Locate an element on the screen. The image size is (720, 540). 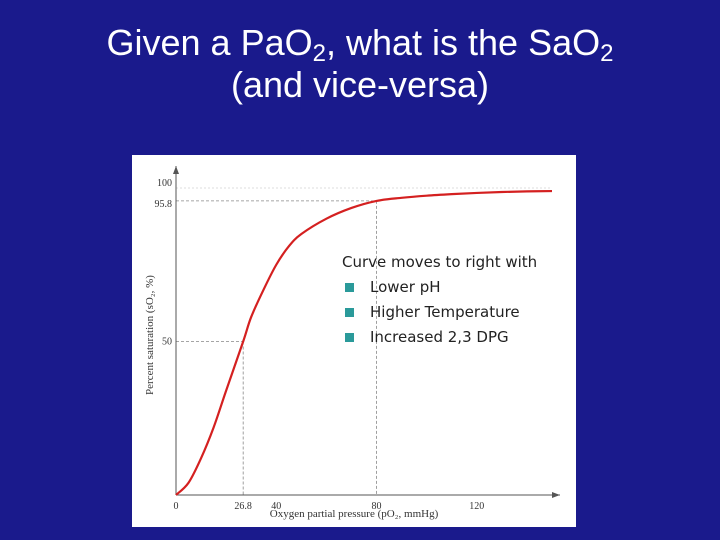
x-tick-label: 80 is located at coordinates (377, 506).